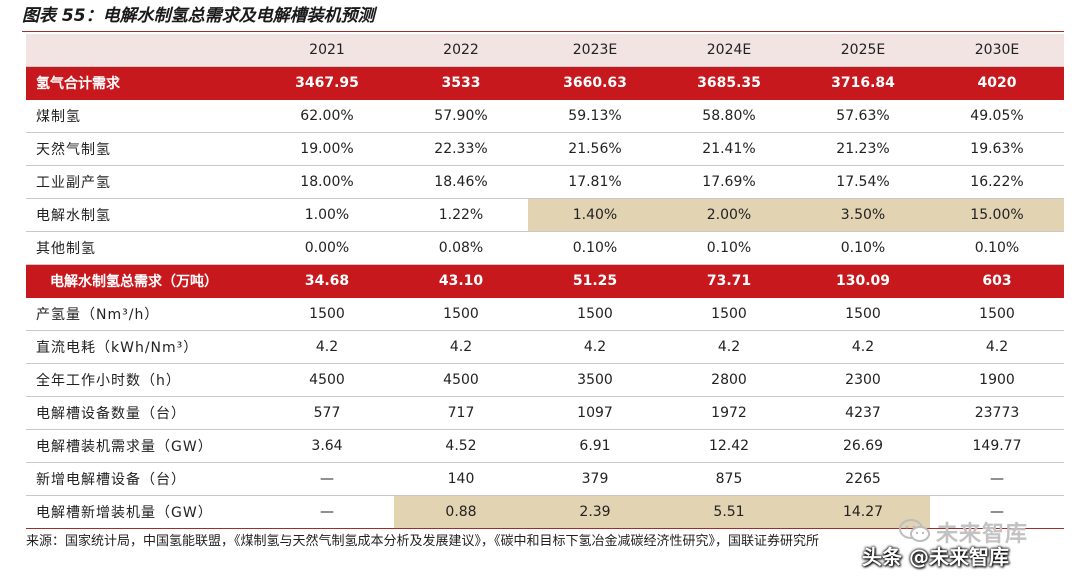 The width and height of the screenshot is (1080, 581). What do you see at coordinates (863, 380) in the screenshot?
I see `table-cell: 2300` at bounding box center [863, 380].